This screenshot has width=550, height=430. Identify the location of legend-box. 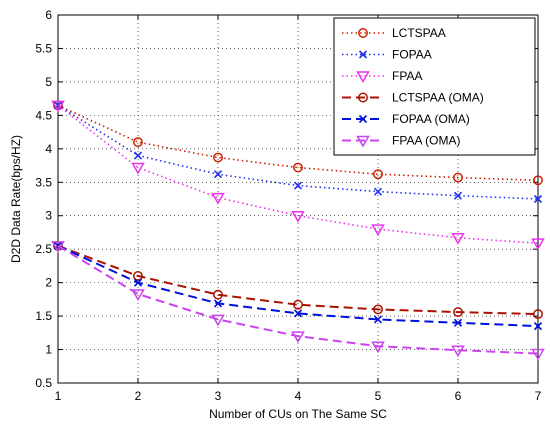
(434, 86).